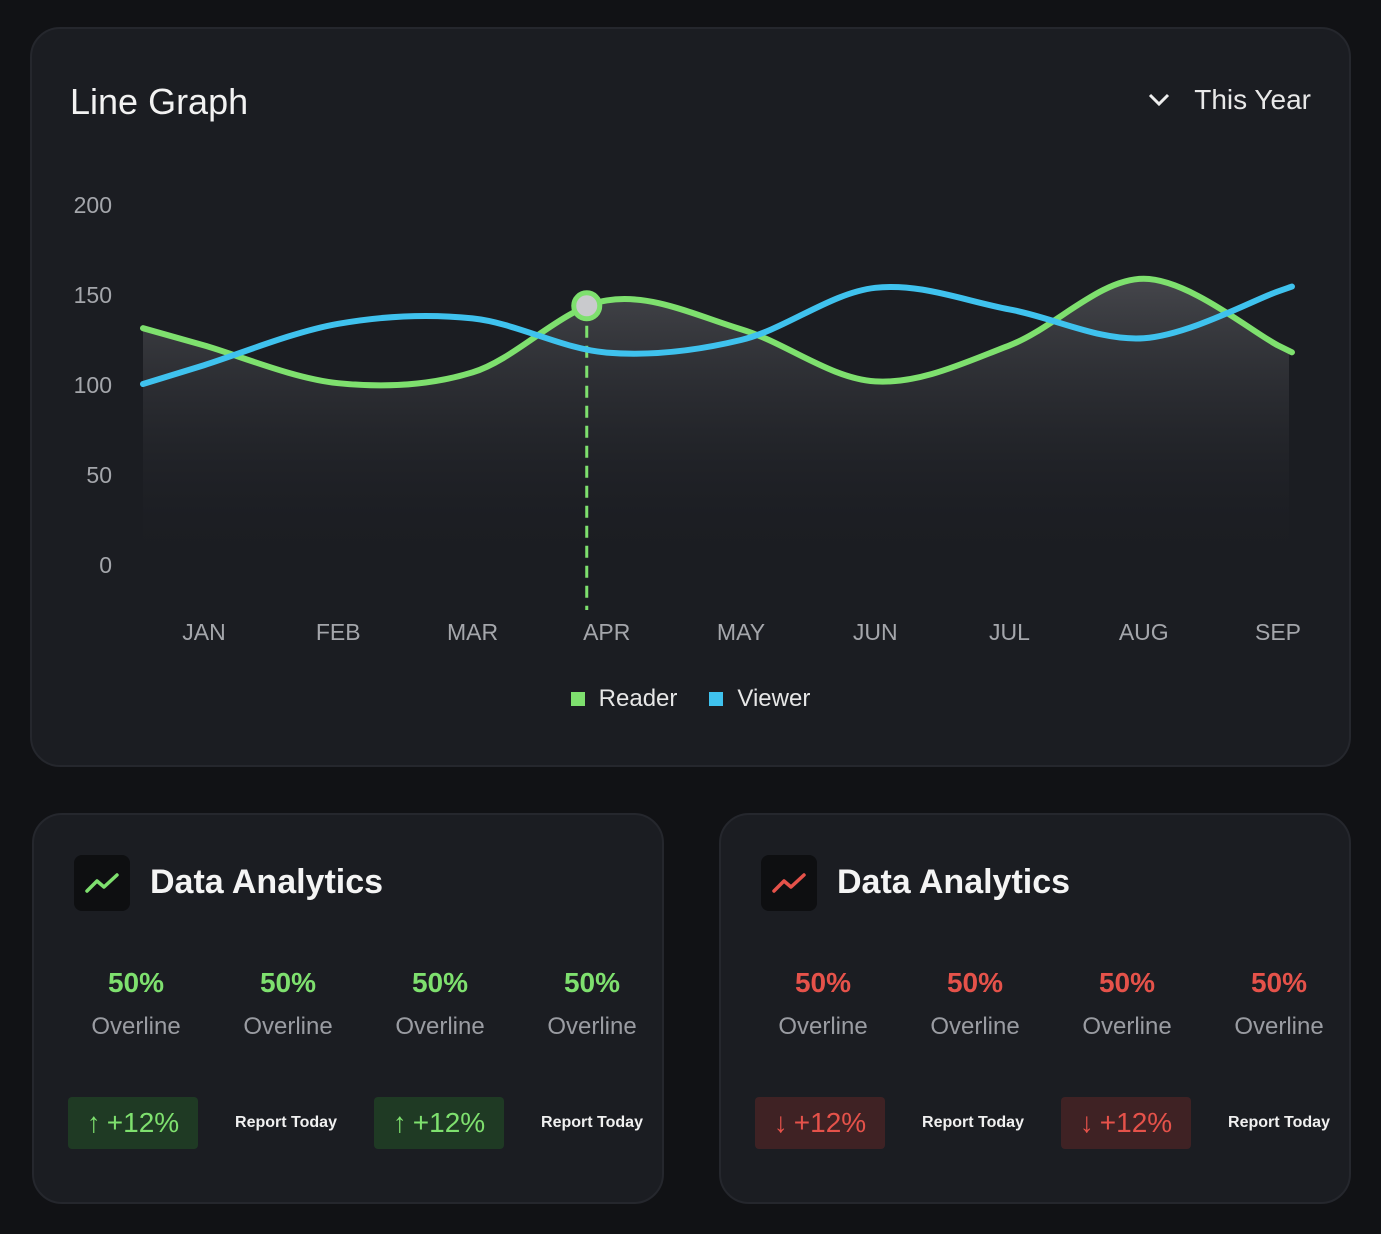  Describe the element at coordinates (203, 632) in the screenshot. I see `x-tick-label: JAN` at that location.